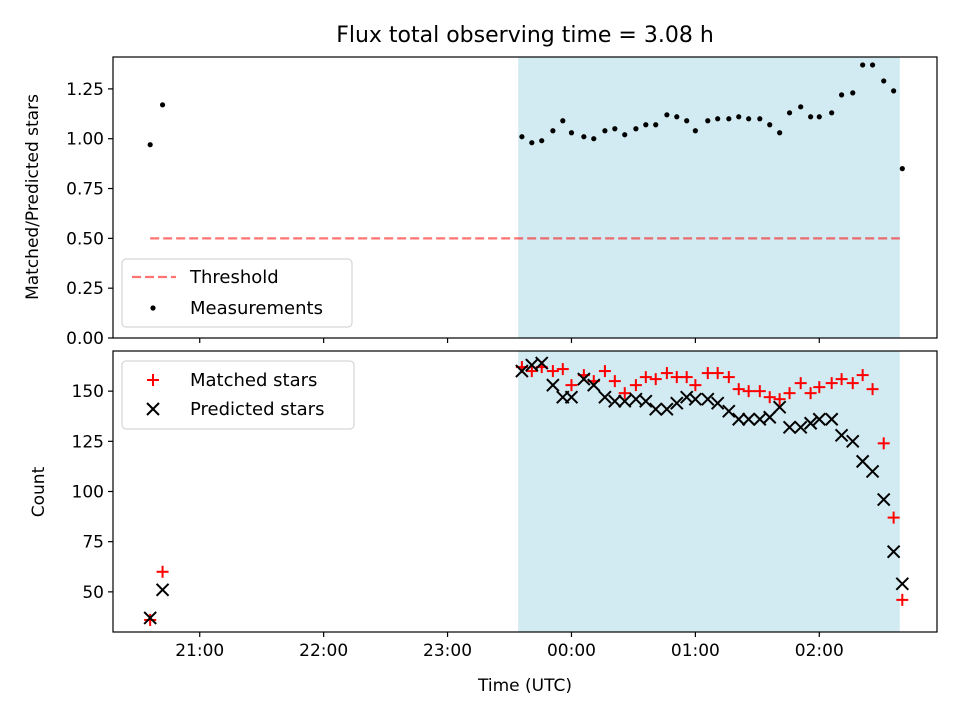 The height and width of the screenshot is (720, 960). Describe the element at coordinates (447, 651) in the screenshot. I see `x-tick-label: 23:00` at that location.